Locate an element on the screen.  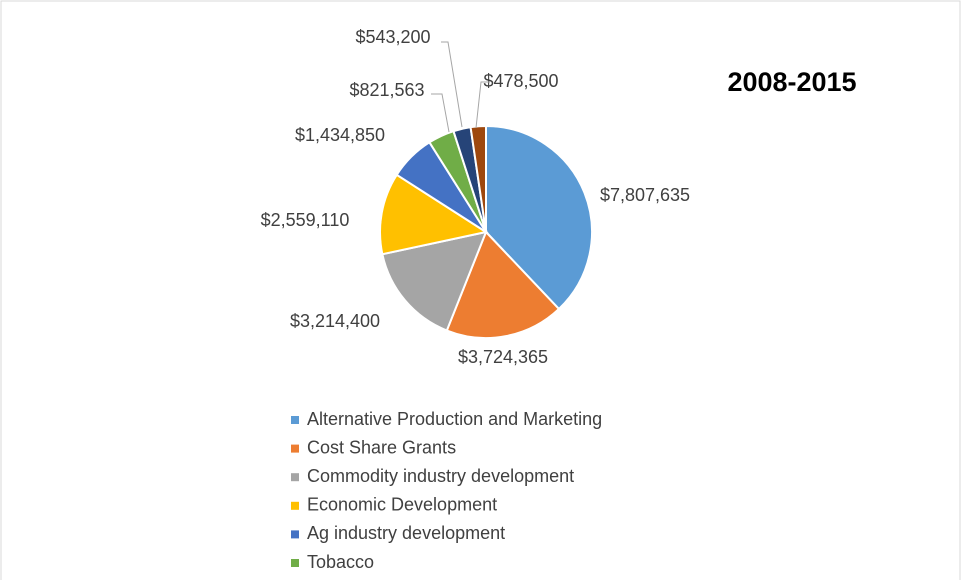
data-label: $478,500 is located at coordinates (520, 81).